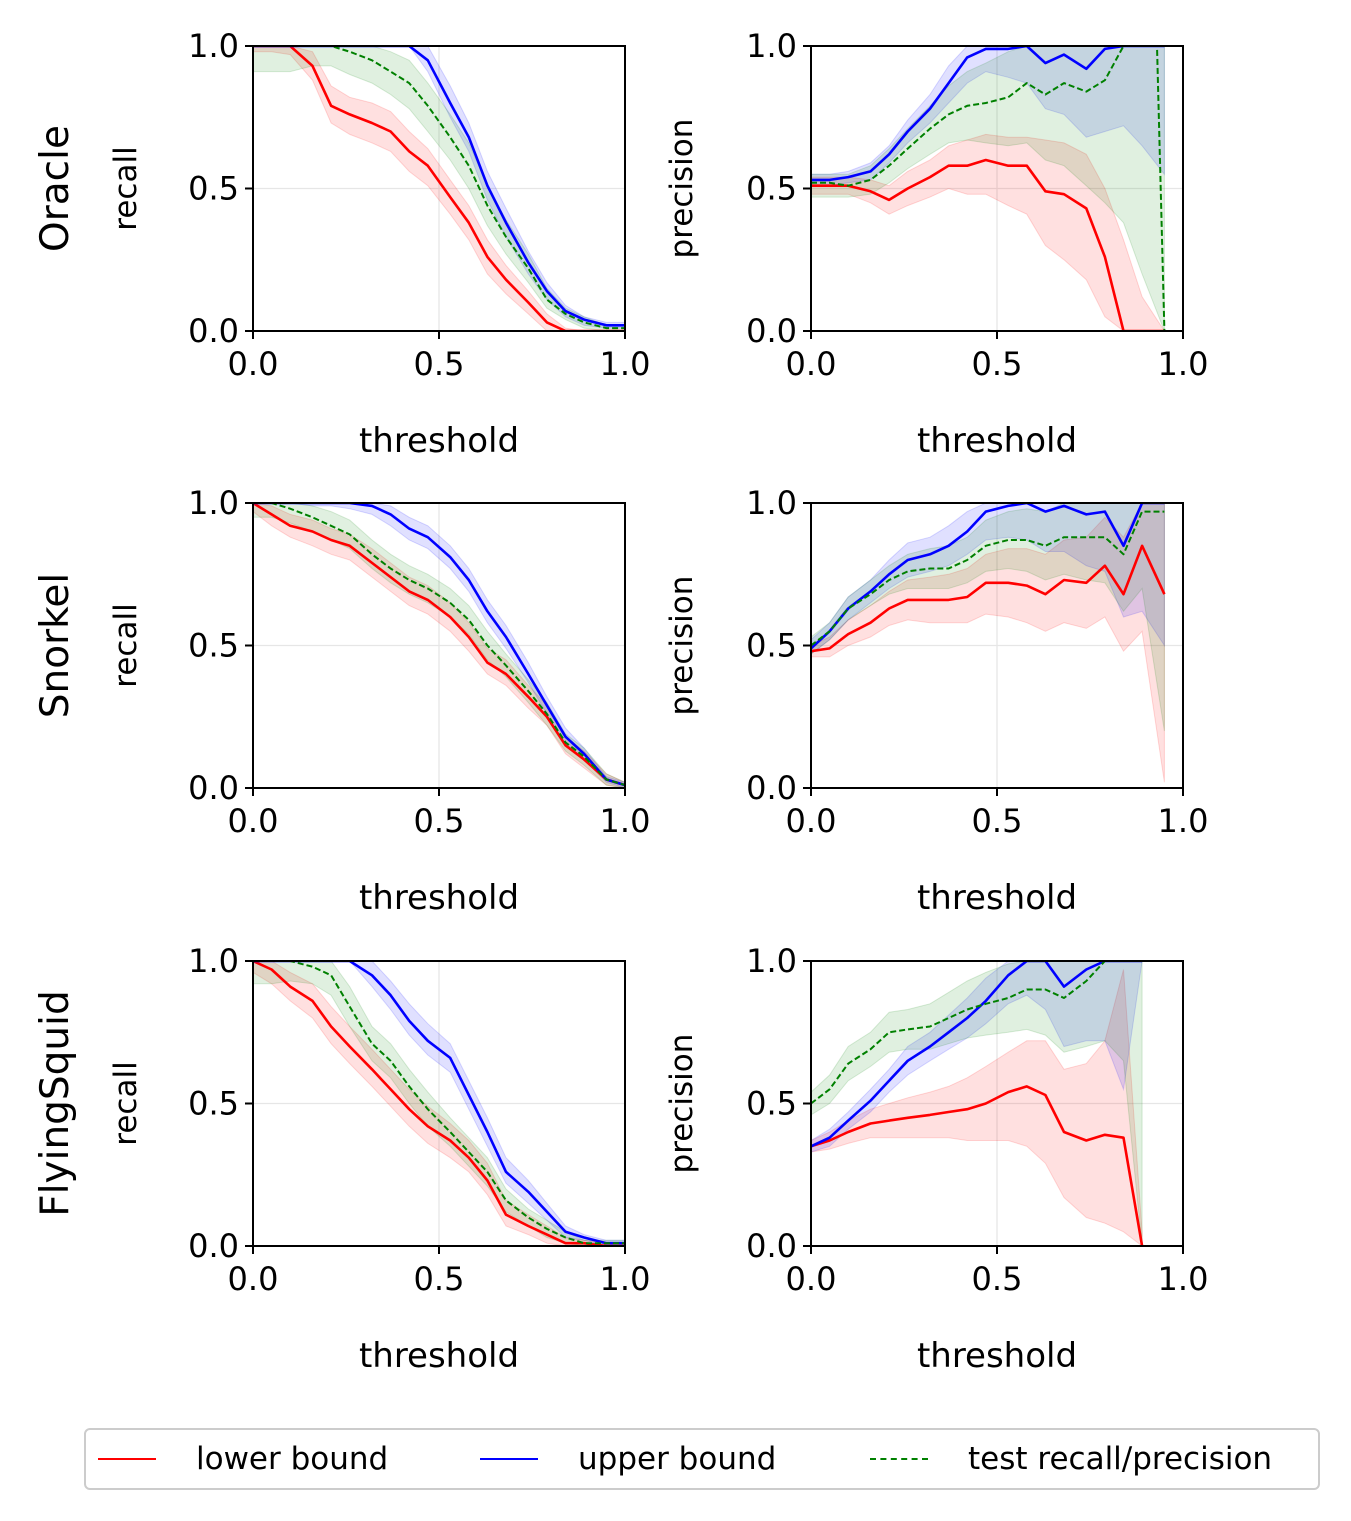 The image size is (1351, 1521). I want to click on legend-swatch-upper, so click(509, 1459).